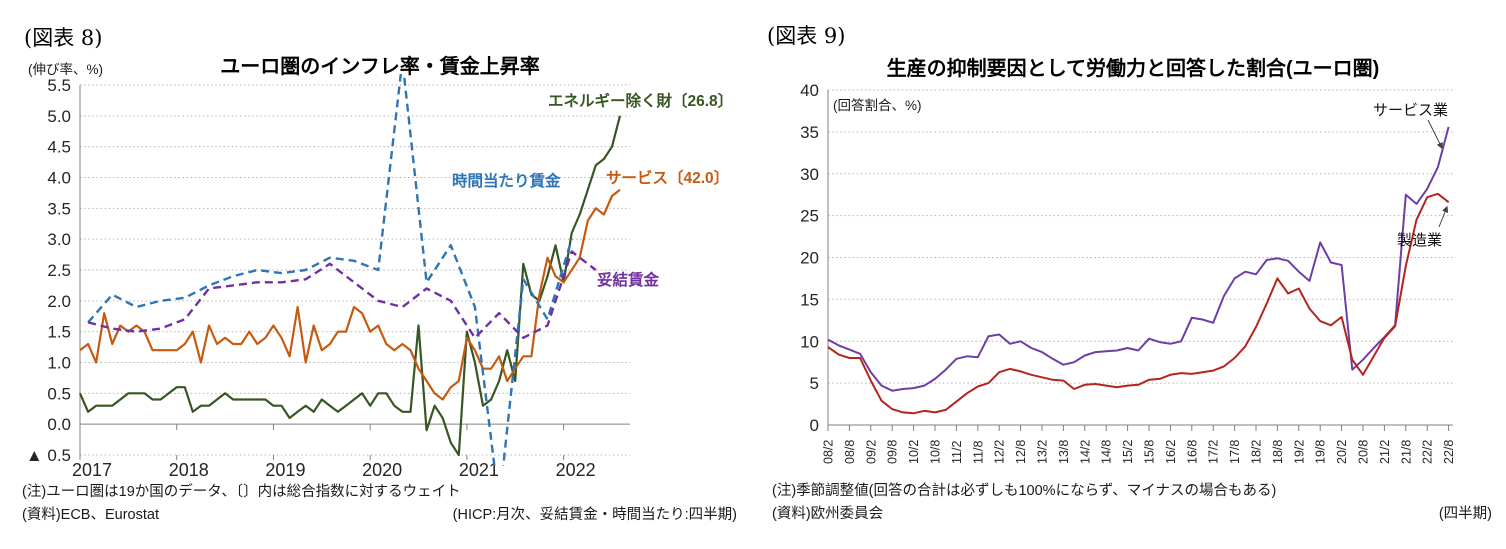 Image resolution: width=1506 pixels, height=549 pixels. I want to click on figure8-y-axis-caption: (伸び率、%), so click(65, 69).